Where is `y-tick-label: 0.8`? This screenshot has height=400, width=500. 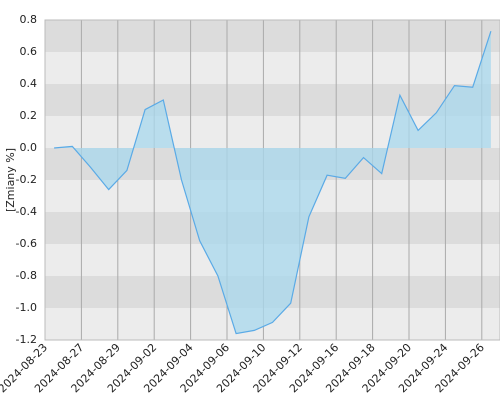
y-tick-label: 0.8 is located at coordinates (29, 19).